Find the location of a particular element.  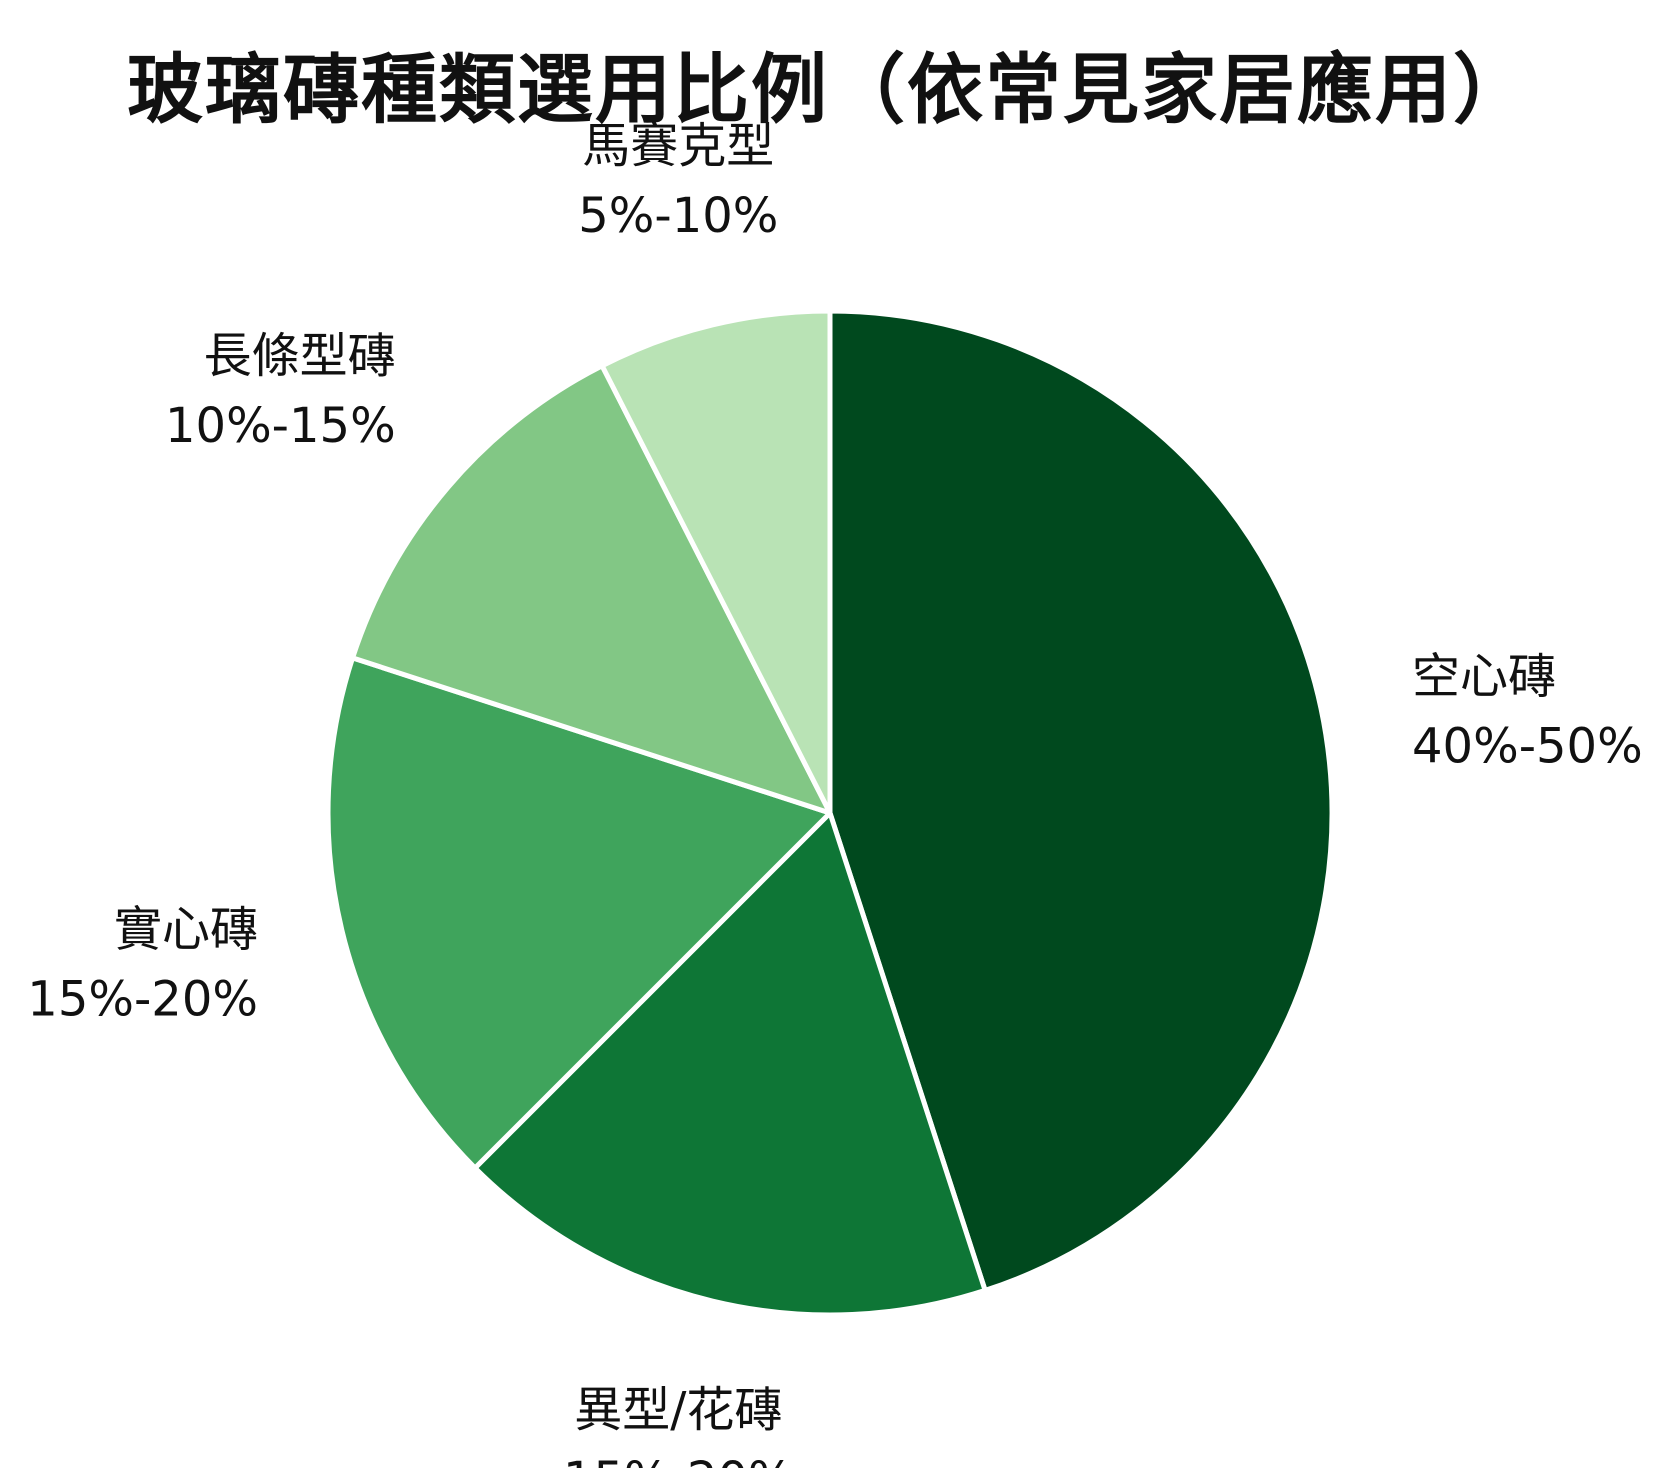

slice-label-range: 40%-50% is located at coordinates (1527, 746).